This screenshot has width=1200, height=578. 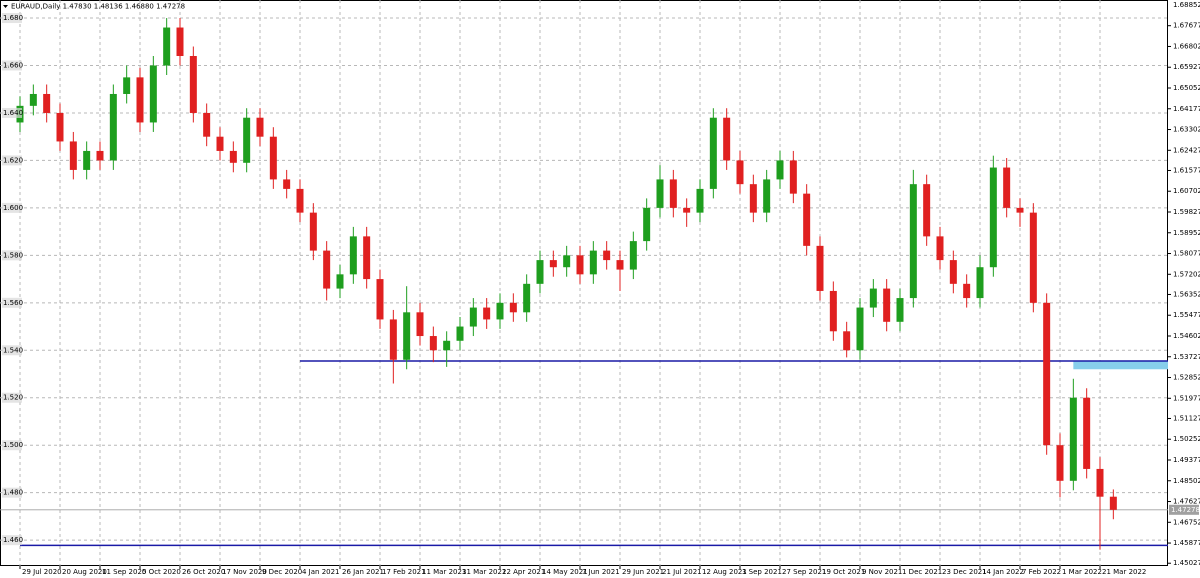 What do you see at coordinates (964, 572) in the screenshot?
I see `x-tick-label: 23 Dec 2021` at bounding box center [964, 572].